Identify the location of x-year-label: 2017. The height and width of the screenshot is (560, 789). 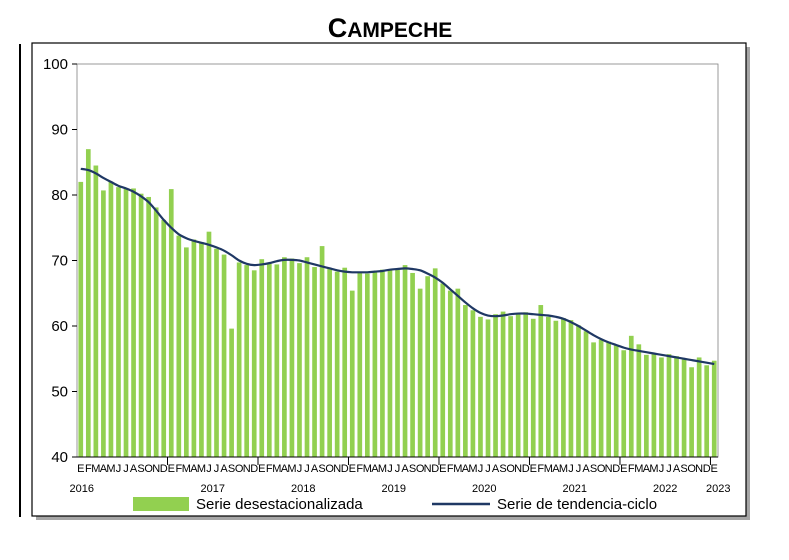
(212, 489).